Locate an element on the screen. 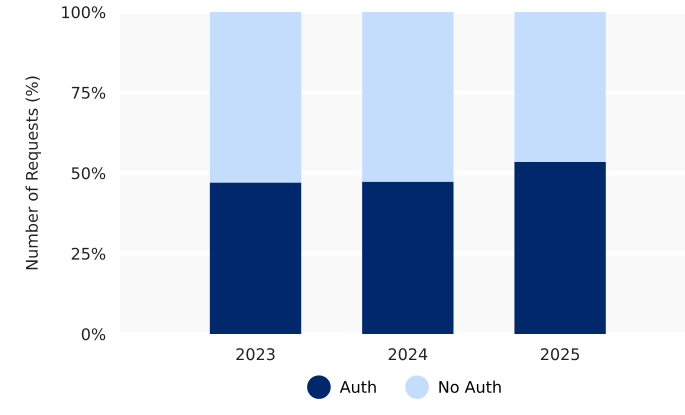 This screenshot has height=415, width=685. y-axis-title: Number of Requests (%) is located at coordinates (34, 173).